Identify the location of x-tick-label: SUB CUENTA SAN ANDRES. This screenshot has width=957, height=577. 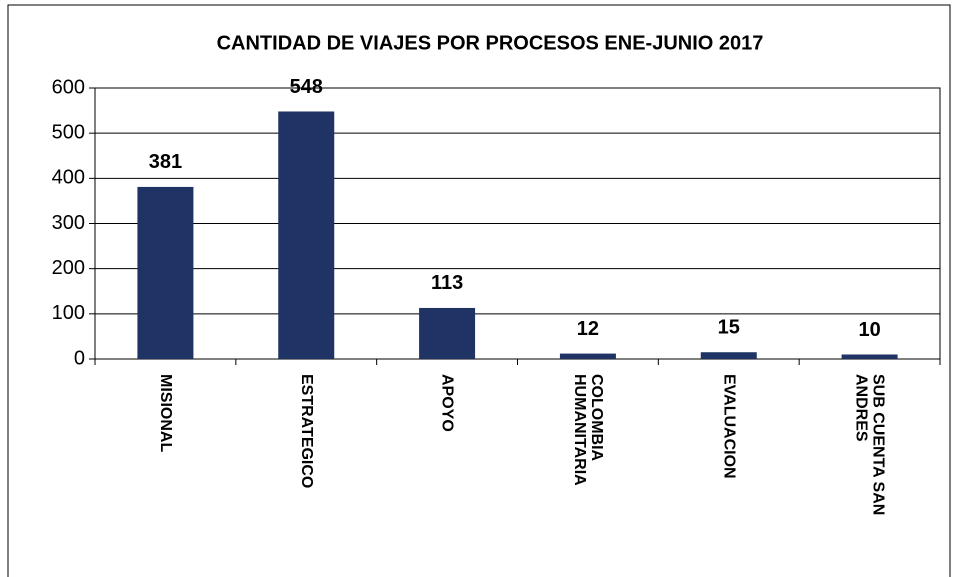
(869, 445).